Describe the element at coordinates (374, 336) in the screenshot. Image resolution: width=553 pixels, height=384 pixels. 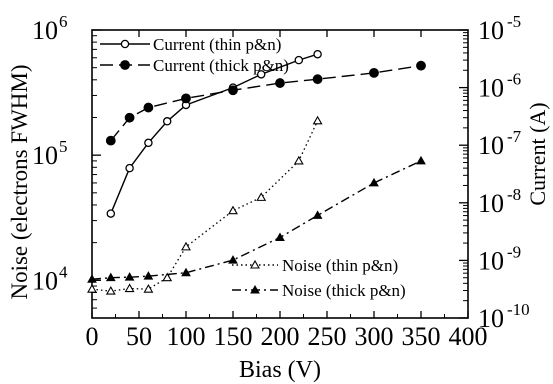
I see `x-tick-label: 300` at that location.